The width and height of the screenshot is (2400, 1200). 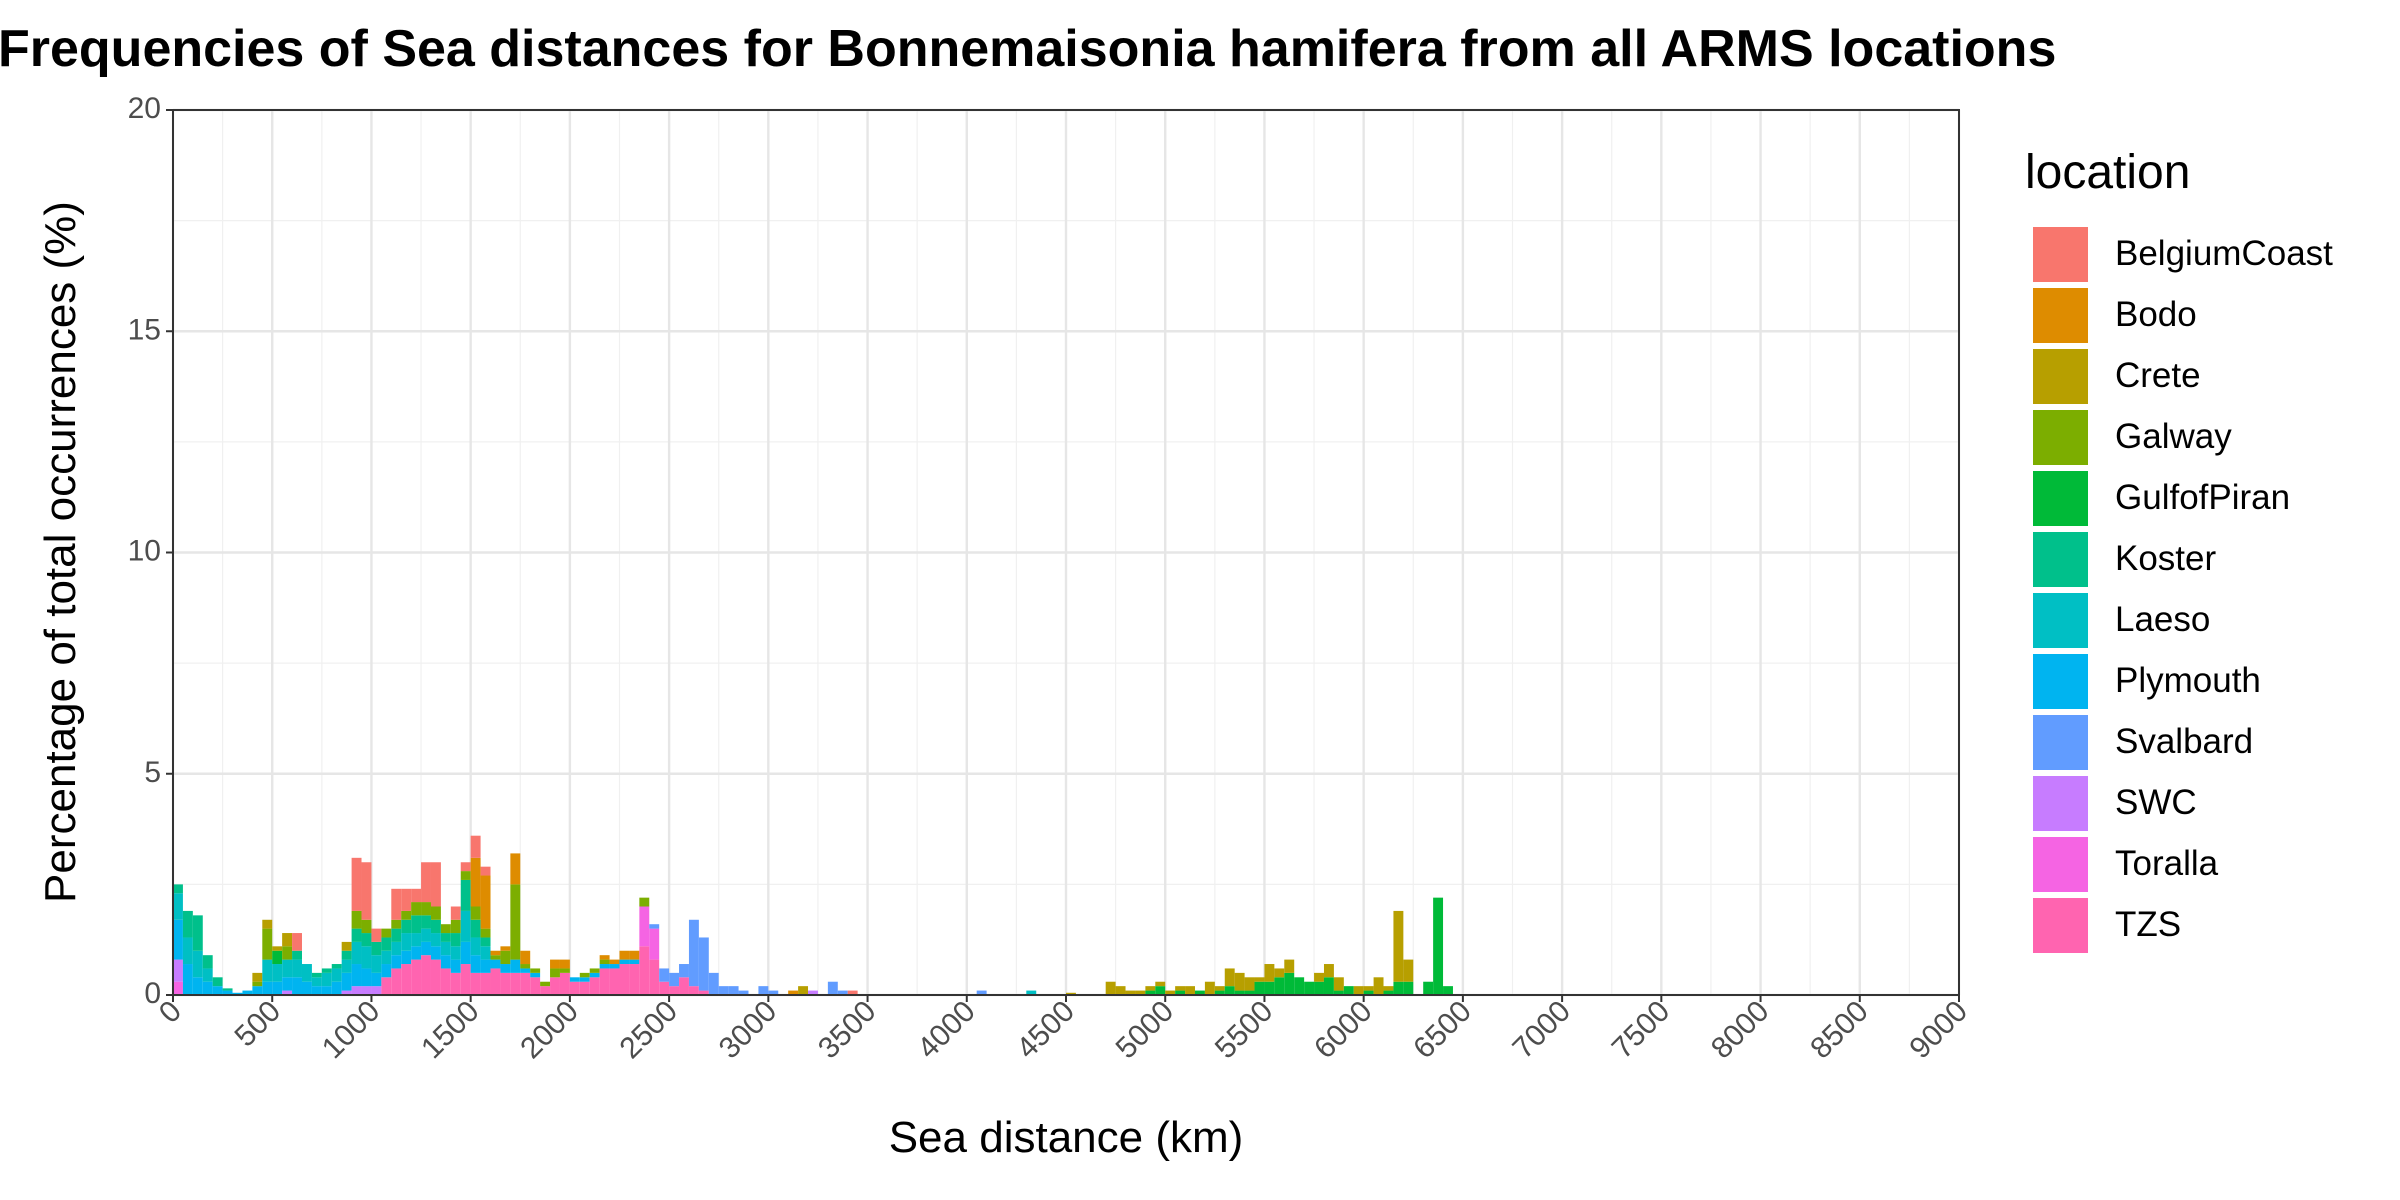 What do you see at coordinates (2060, 437) in the screenshot?
I see `legend-key-galway` at bounding box center [2060, 437].